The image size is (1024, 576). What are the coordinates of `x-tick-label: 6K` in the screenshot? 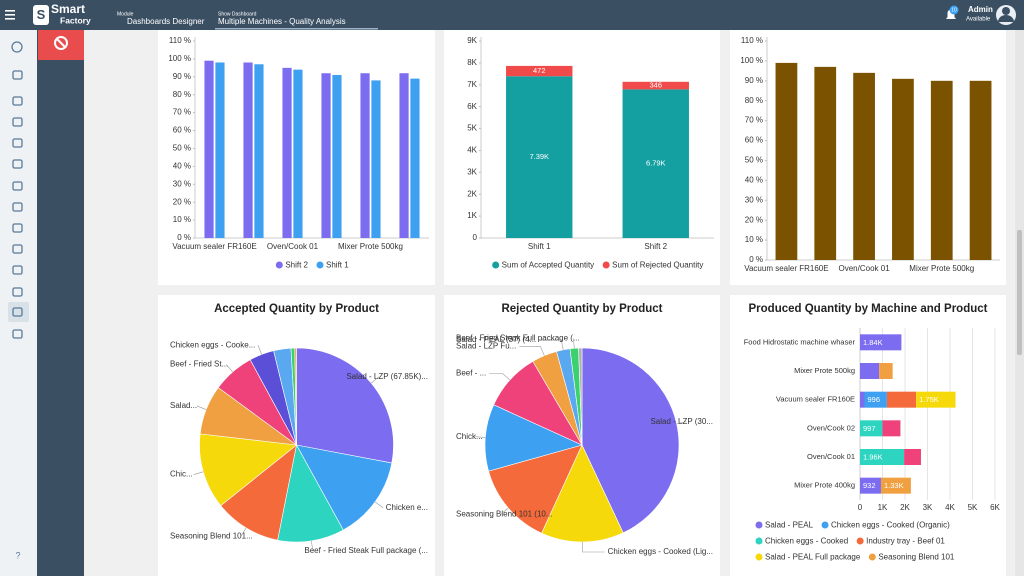 It's located at (995, 507).